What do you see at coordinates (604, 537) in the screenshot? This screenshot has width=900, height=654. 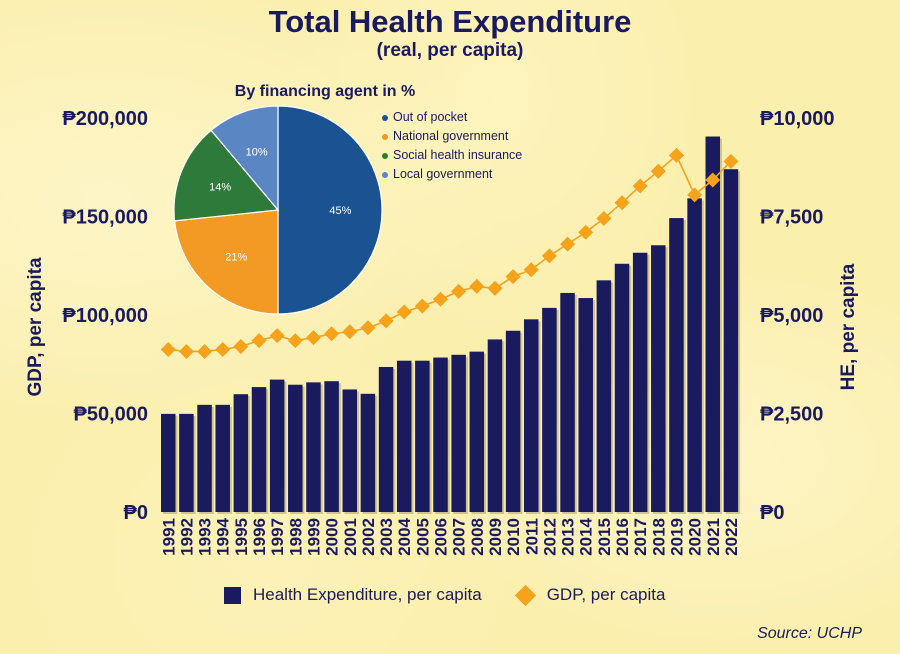 I see `x-tick-label: 2015` at bounding box center [604, 537].